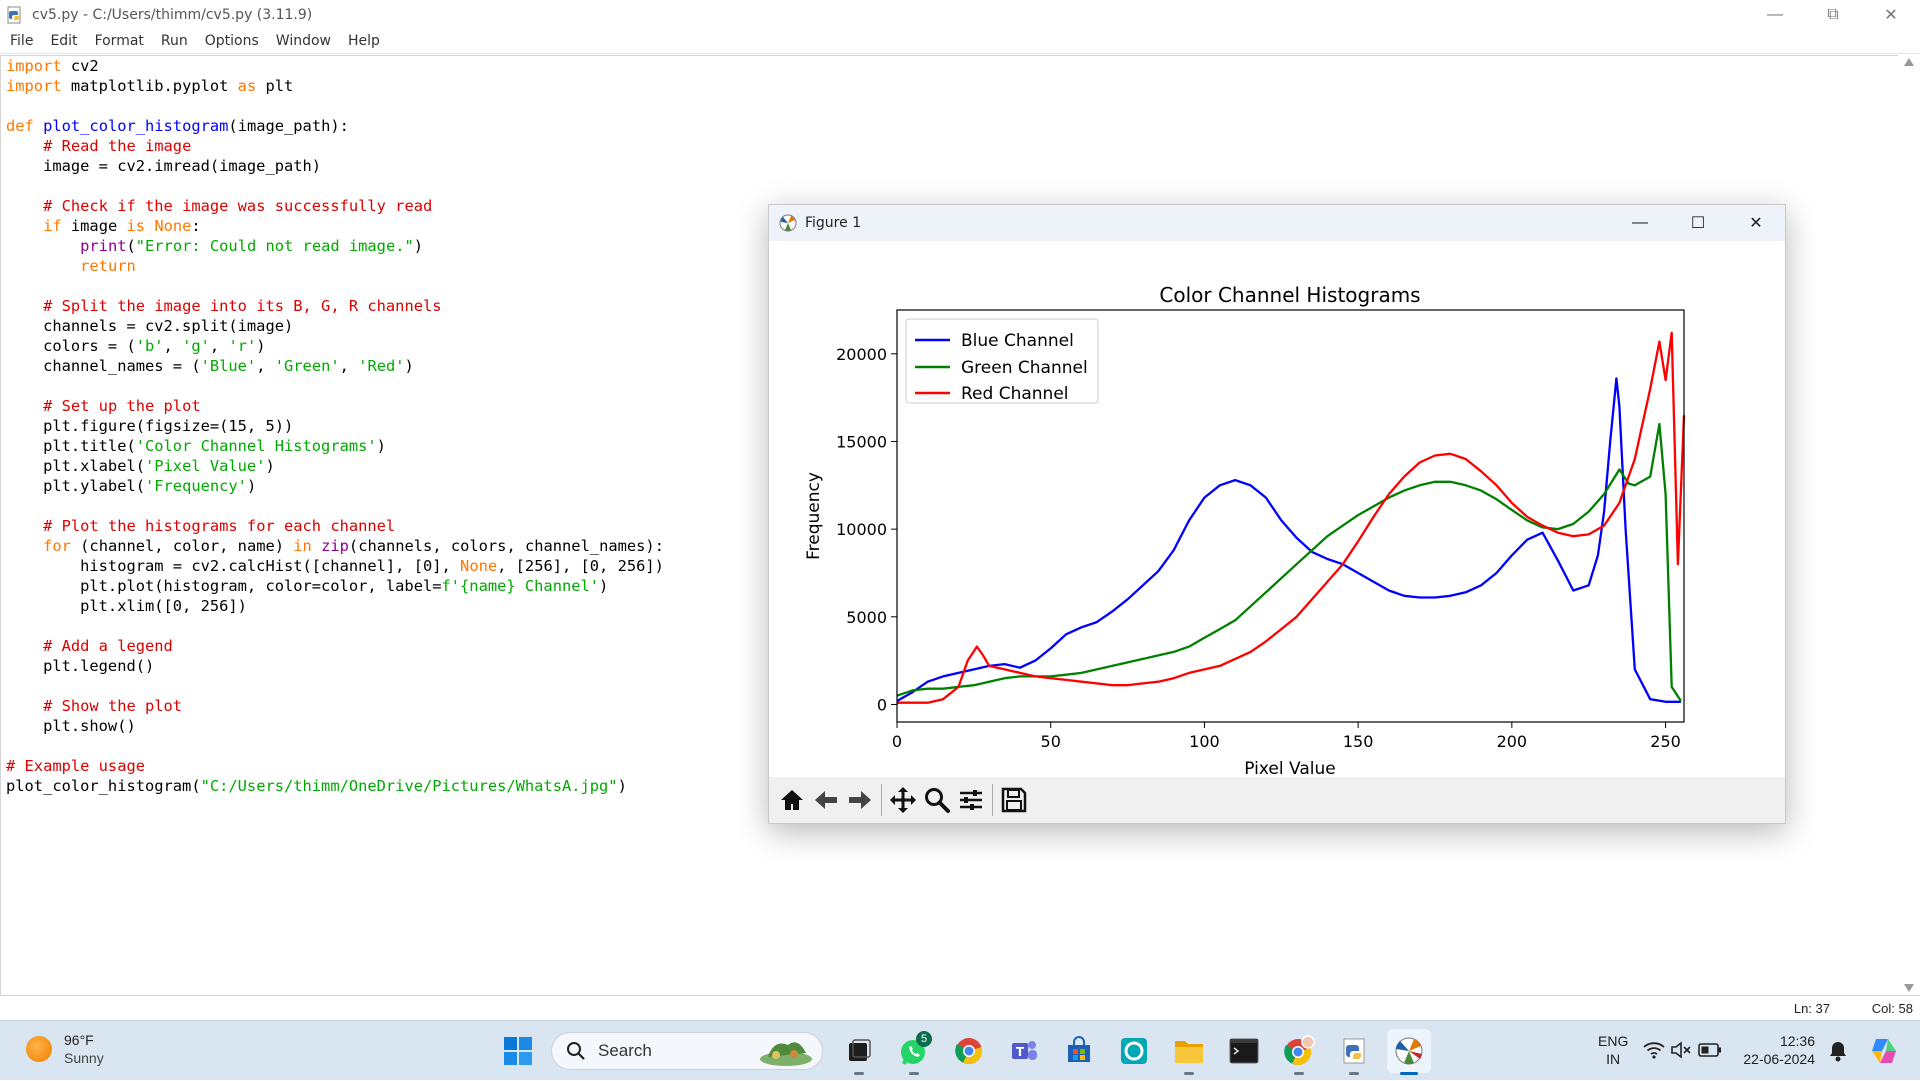 The image size is (1920, 1081). What do you see at coordinates (1775, 14) in the screenshot?
I see `minimize-button: —` at bounding box center [1775, 14].